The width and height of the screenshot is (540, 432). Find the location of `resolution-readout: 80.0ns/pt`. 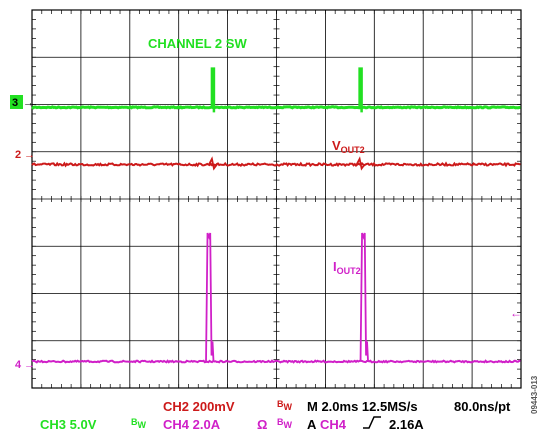

resolution-readout: 80.0ns/pt is located at coordinates (482, 406).